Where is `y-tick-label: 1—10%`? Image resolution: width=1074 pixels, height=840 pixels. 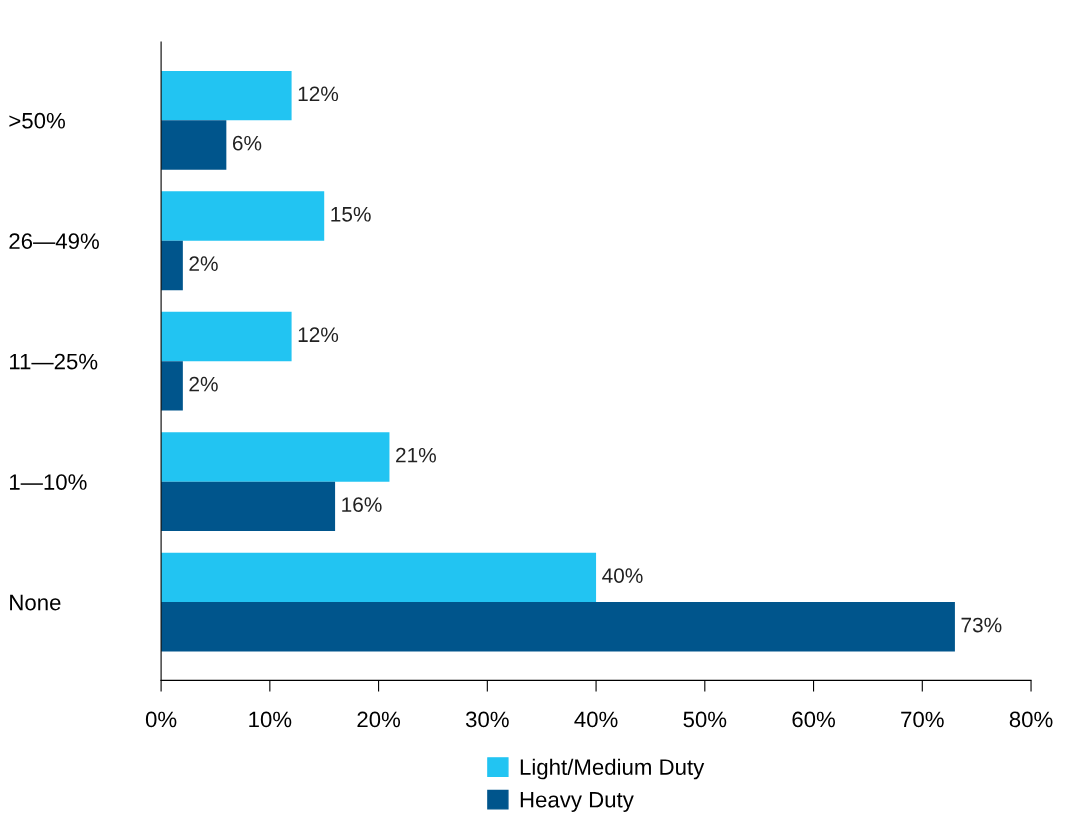
y-tick-label: 1—10% is located at coordinates (48, 482).